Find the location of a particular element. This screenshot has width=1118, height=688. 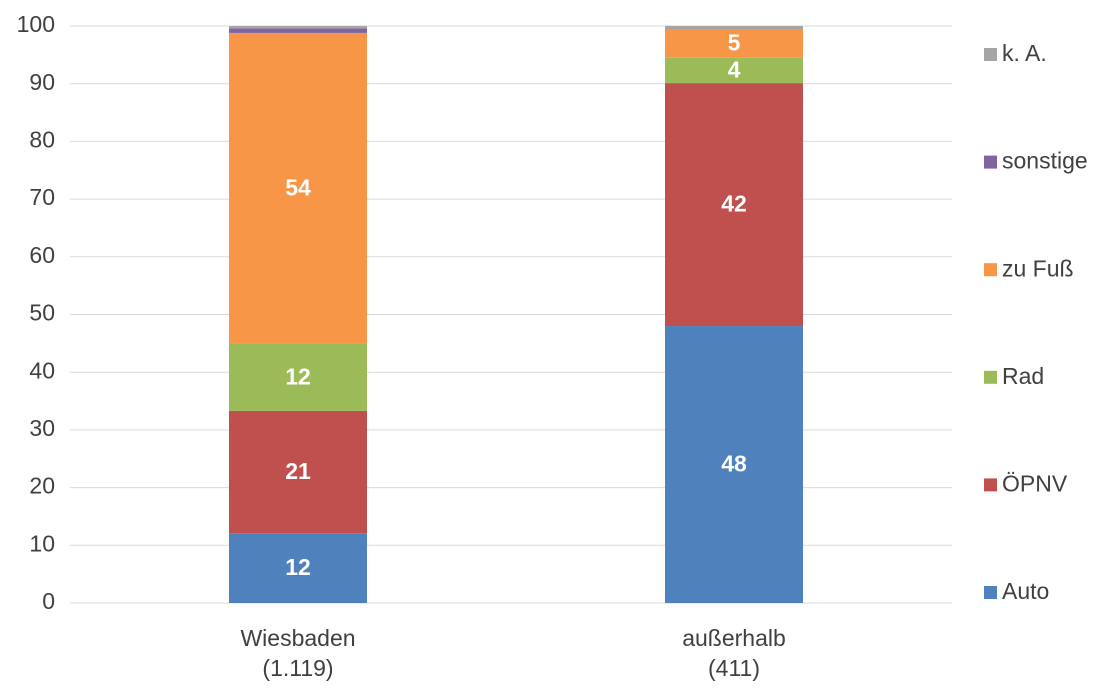

data-label: 48 is located at coordinates (734, 464).